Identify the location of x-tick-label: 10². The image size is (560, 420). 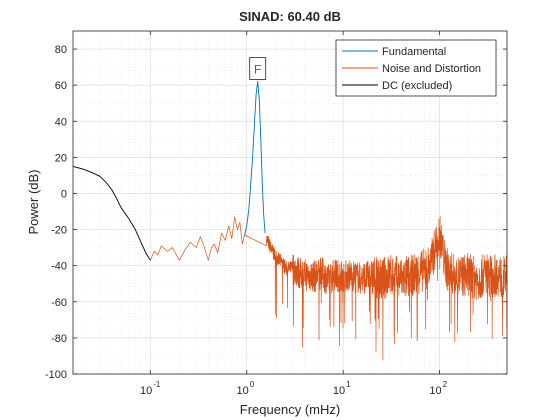
(438, 388).